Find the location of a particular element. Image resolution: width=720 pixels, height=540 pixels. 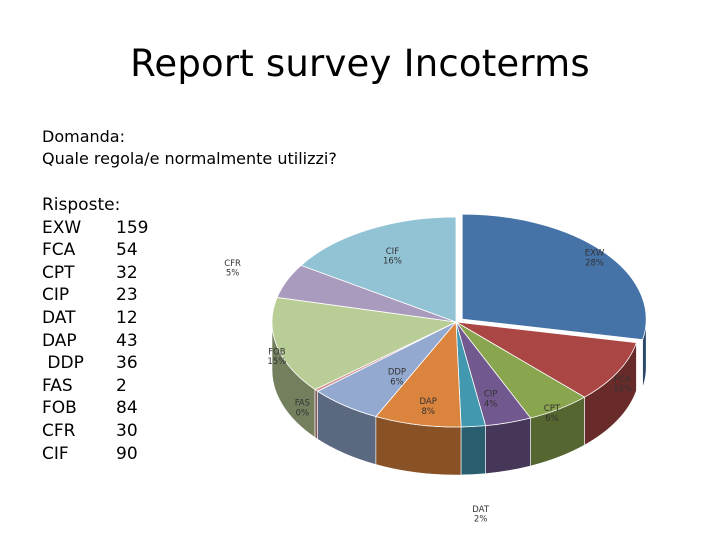

answer-label: FOB is located at coordinates (59, 408).